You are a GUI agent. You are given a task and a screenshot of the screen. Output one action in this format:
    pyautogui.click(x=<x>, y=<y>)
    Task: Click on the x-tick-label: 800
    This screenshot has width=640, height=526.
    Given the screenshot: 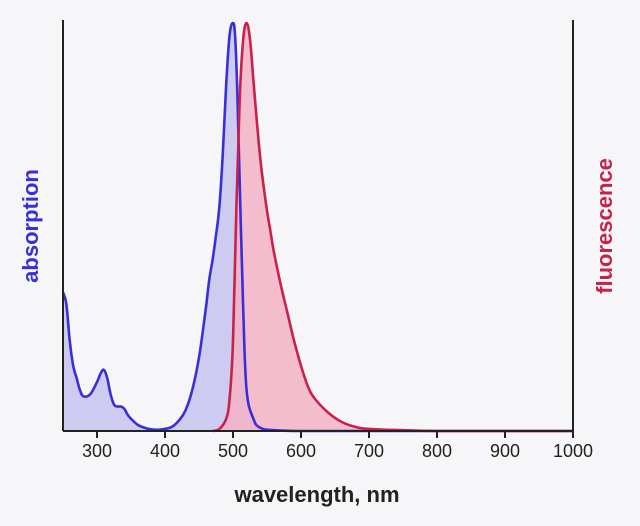 What is the action you would take?
    pyautogui.click(x=437, y=451)
    